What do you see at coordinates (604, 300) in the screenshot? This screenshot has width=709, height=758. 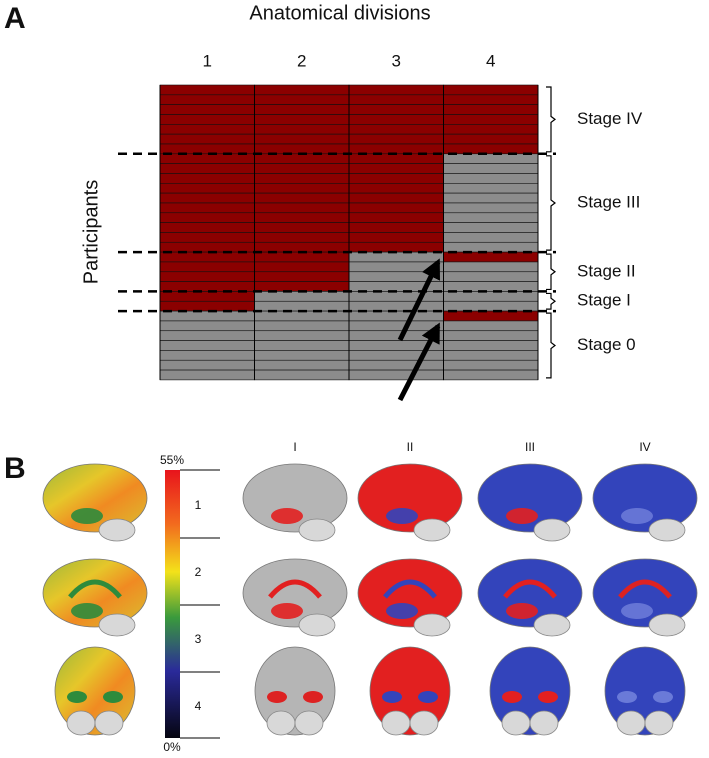 I see `stage-label: Stage I` at bounding box center [604, 300].